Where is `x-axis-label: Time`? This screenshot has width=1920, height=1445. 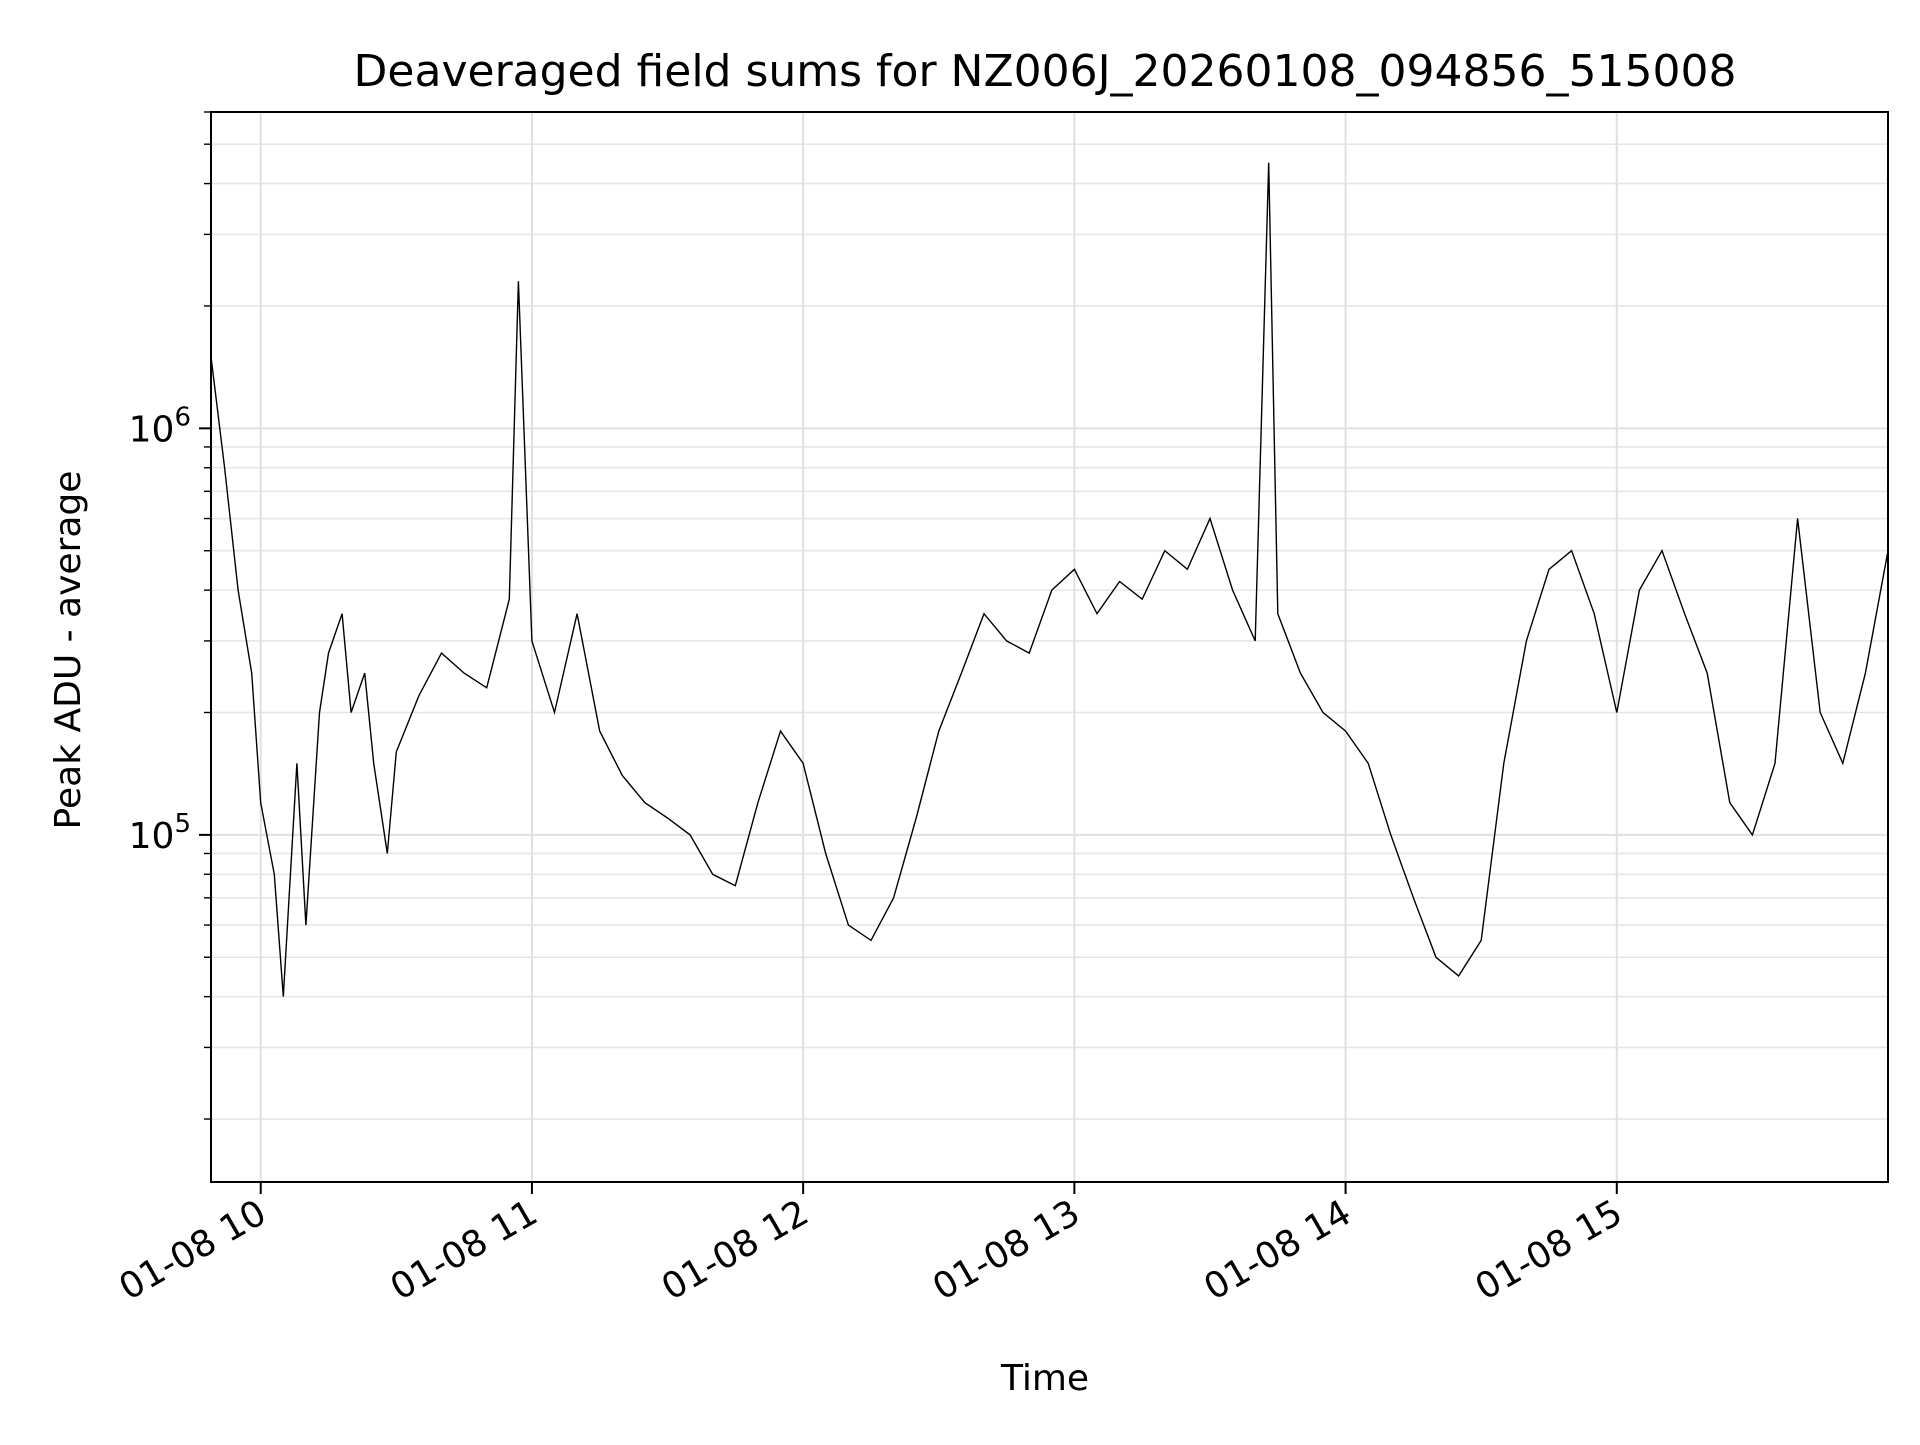 x-axis-label: Time is located at coordinates (1044, 1378).